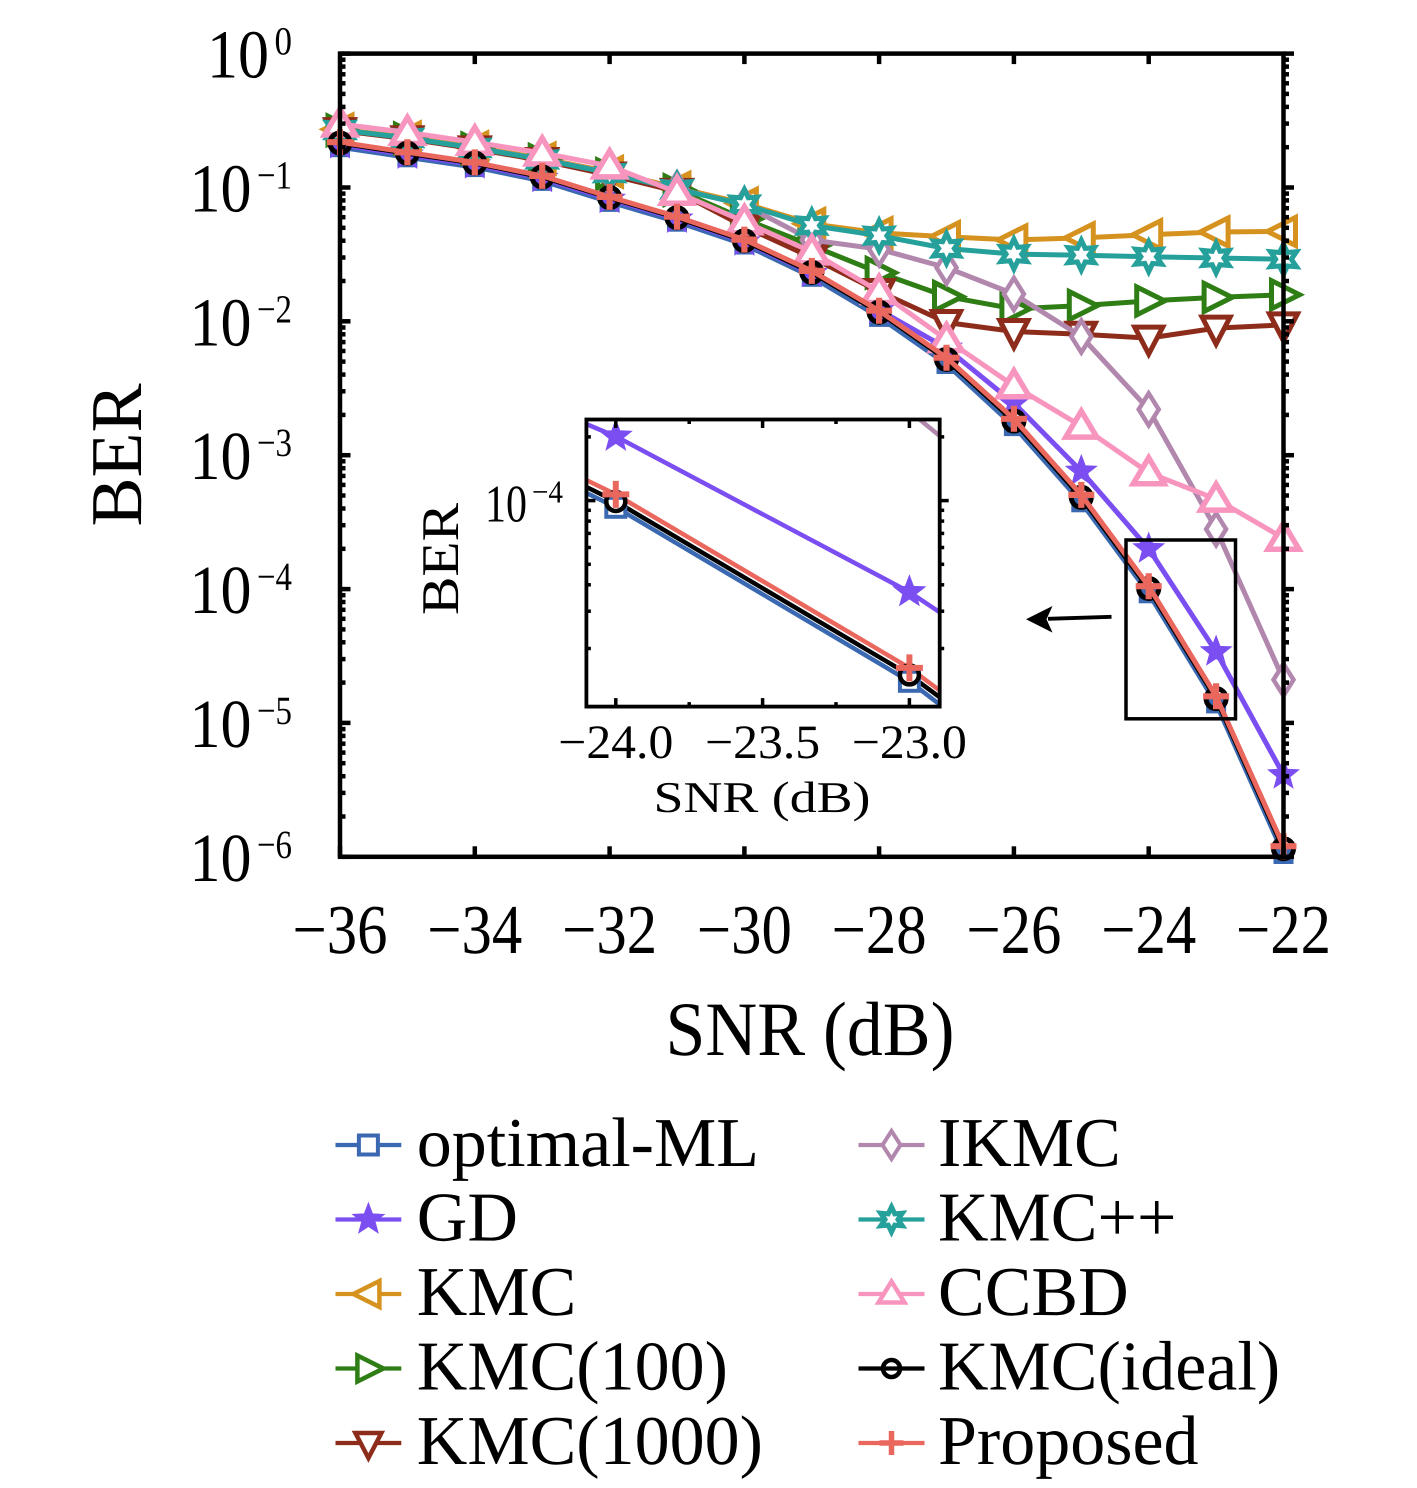  Describe the element at coordinates (572, 1367) in the screenshot. I see `svg-text: KMC(100)` at that location.